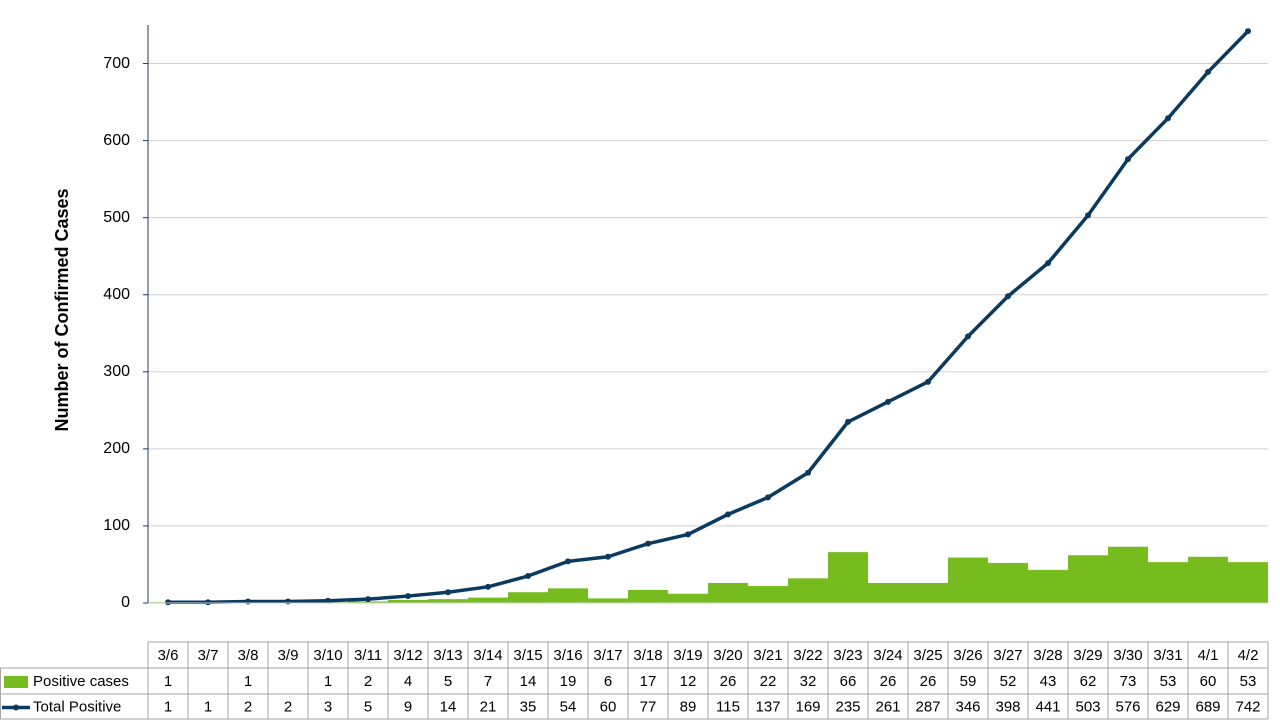 The height and width of the screenshot is (720, 1280). I want to click on x-tick-label: 3/12, so click(407, 655).